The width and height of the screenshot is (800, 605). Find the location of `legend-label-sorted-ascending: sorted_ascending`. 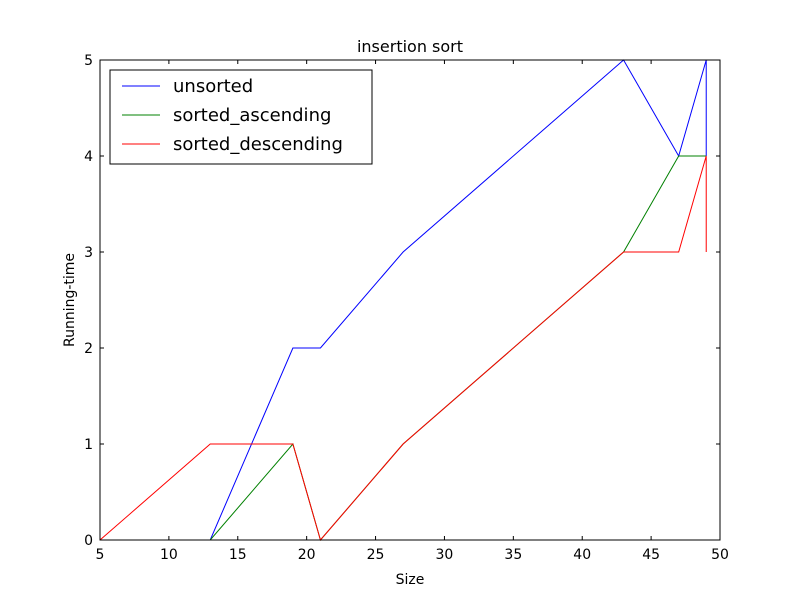

legend-label-sorted-ascending: sorted_ascending is located at coordinates (252, 115).